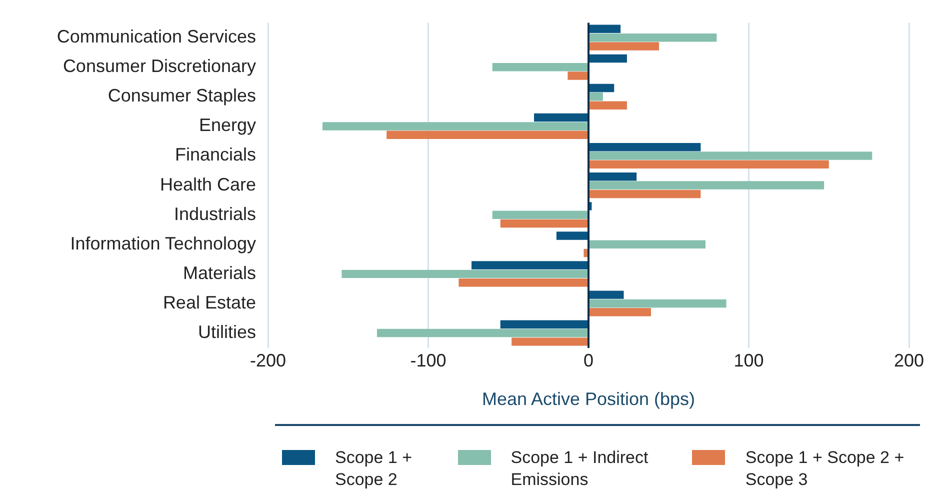  What do you see at coordinates (589, 399) in the screenshot?
I see `x-axis-title: Mean Active Position (bps)` at bounding box center [589, 399].